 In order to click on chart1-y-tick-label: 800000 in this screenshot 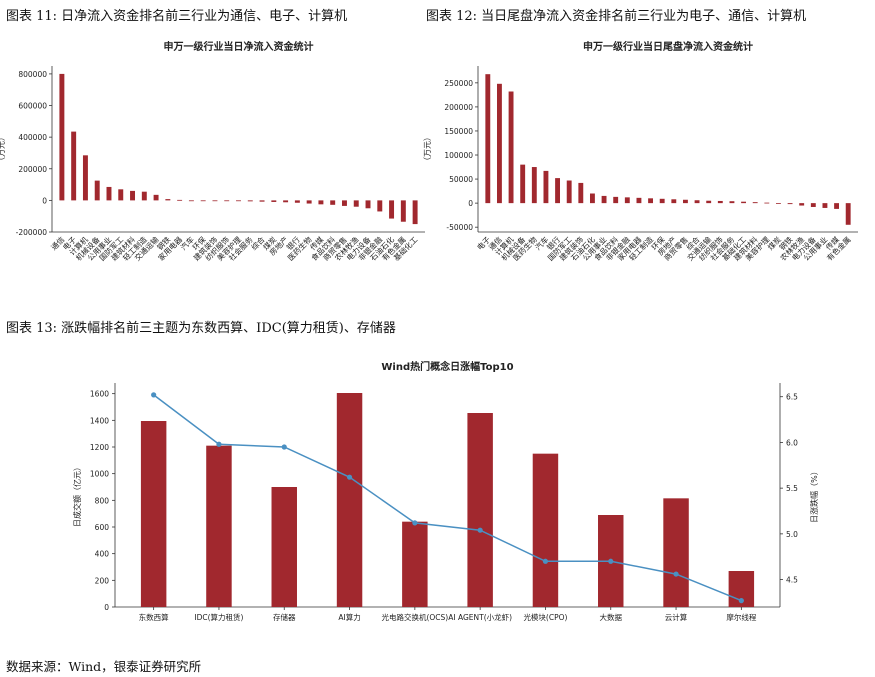, I will do `click(32, 74)`.